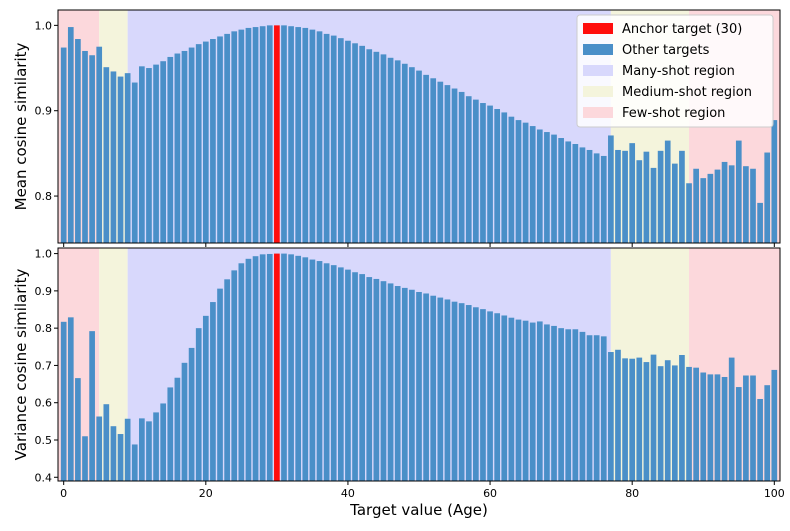 The height and width of the screenshot is (531, 790). I want to click on legend-swatch, so click(598, 91).